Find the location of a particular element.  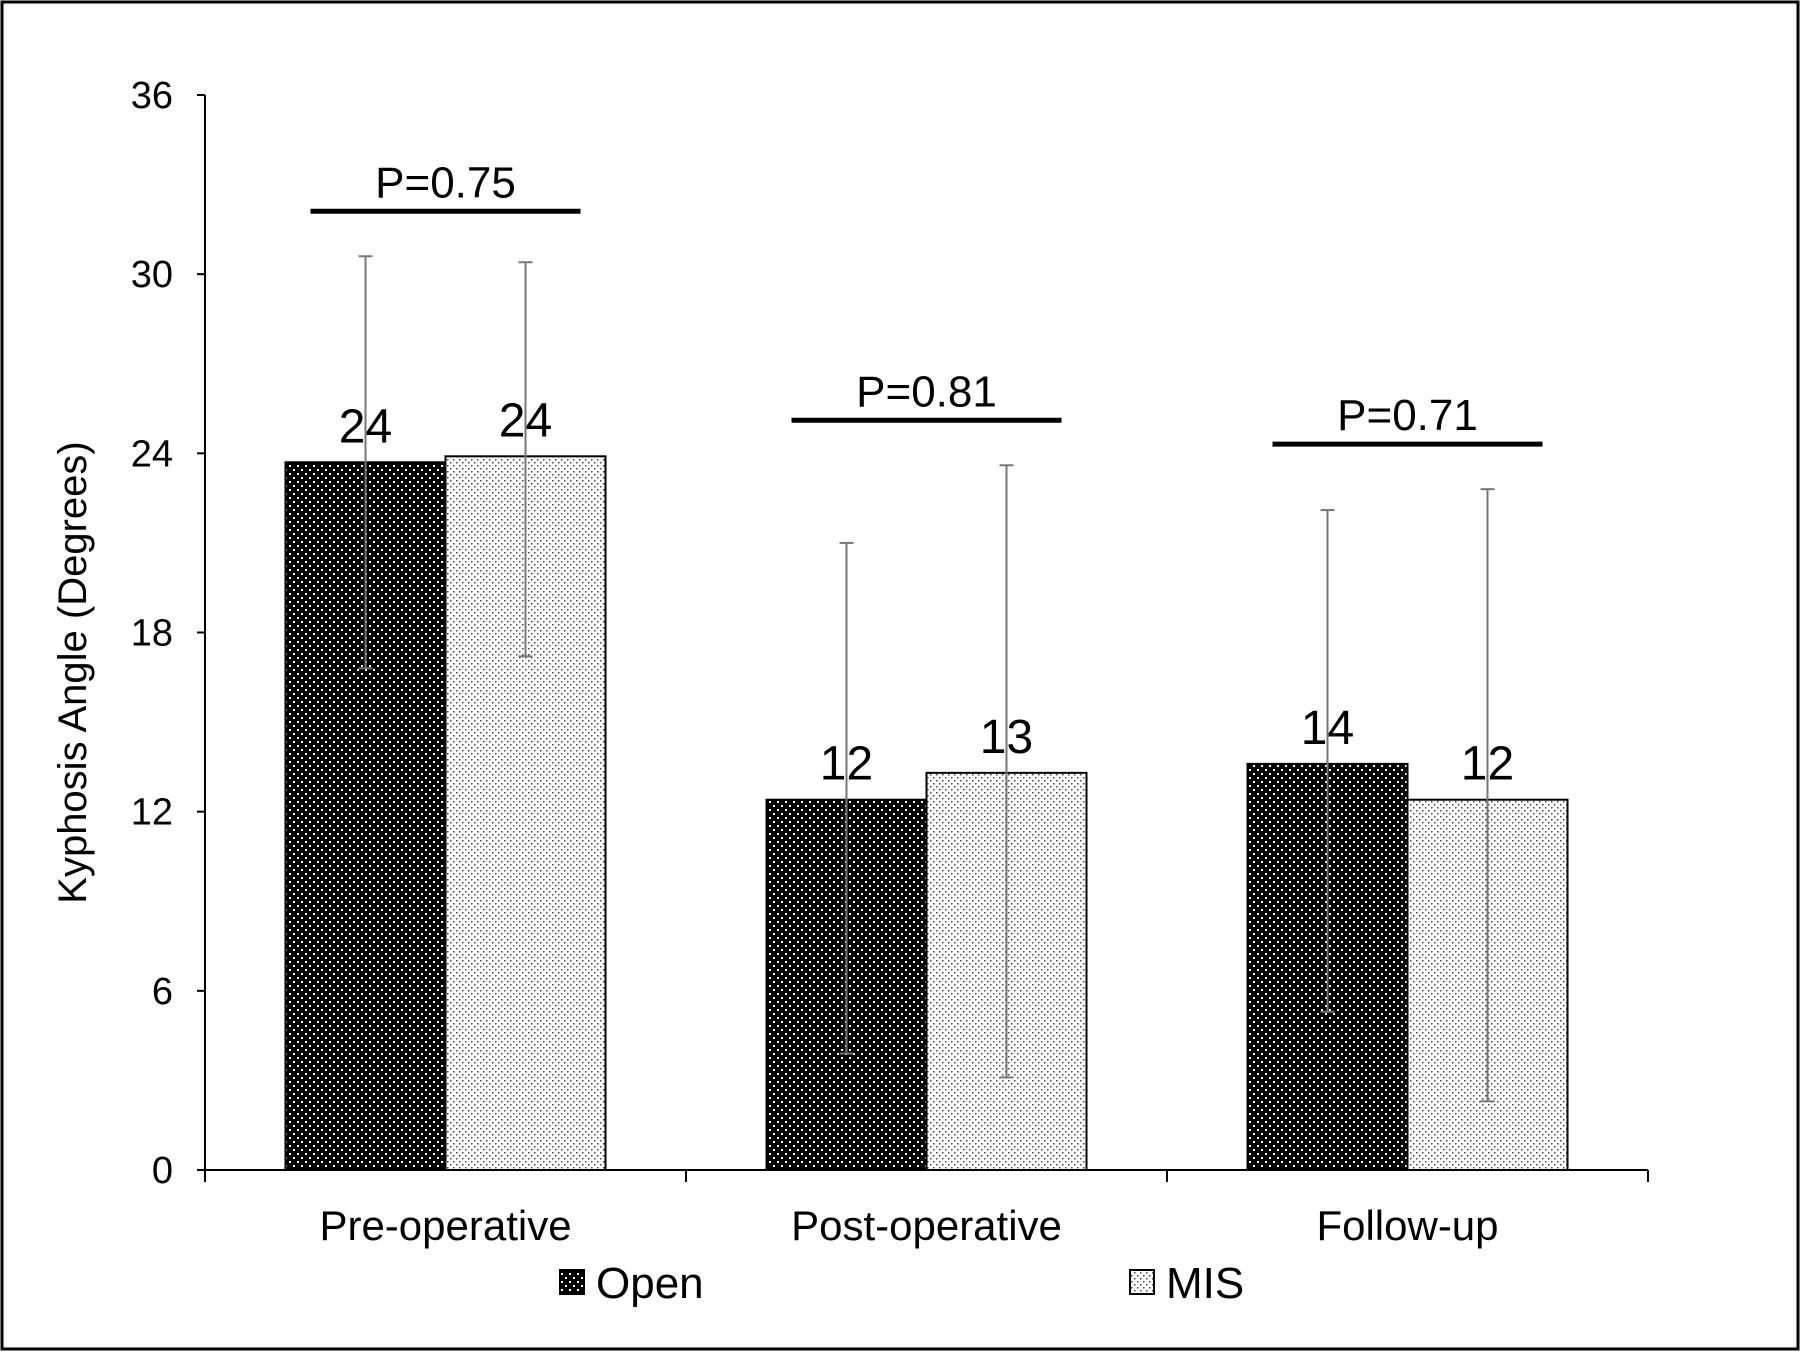

y-tick-label: 6 is located at coordinates (162, 992).